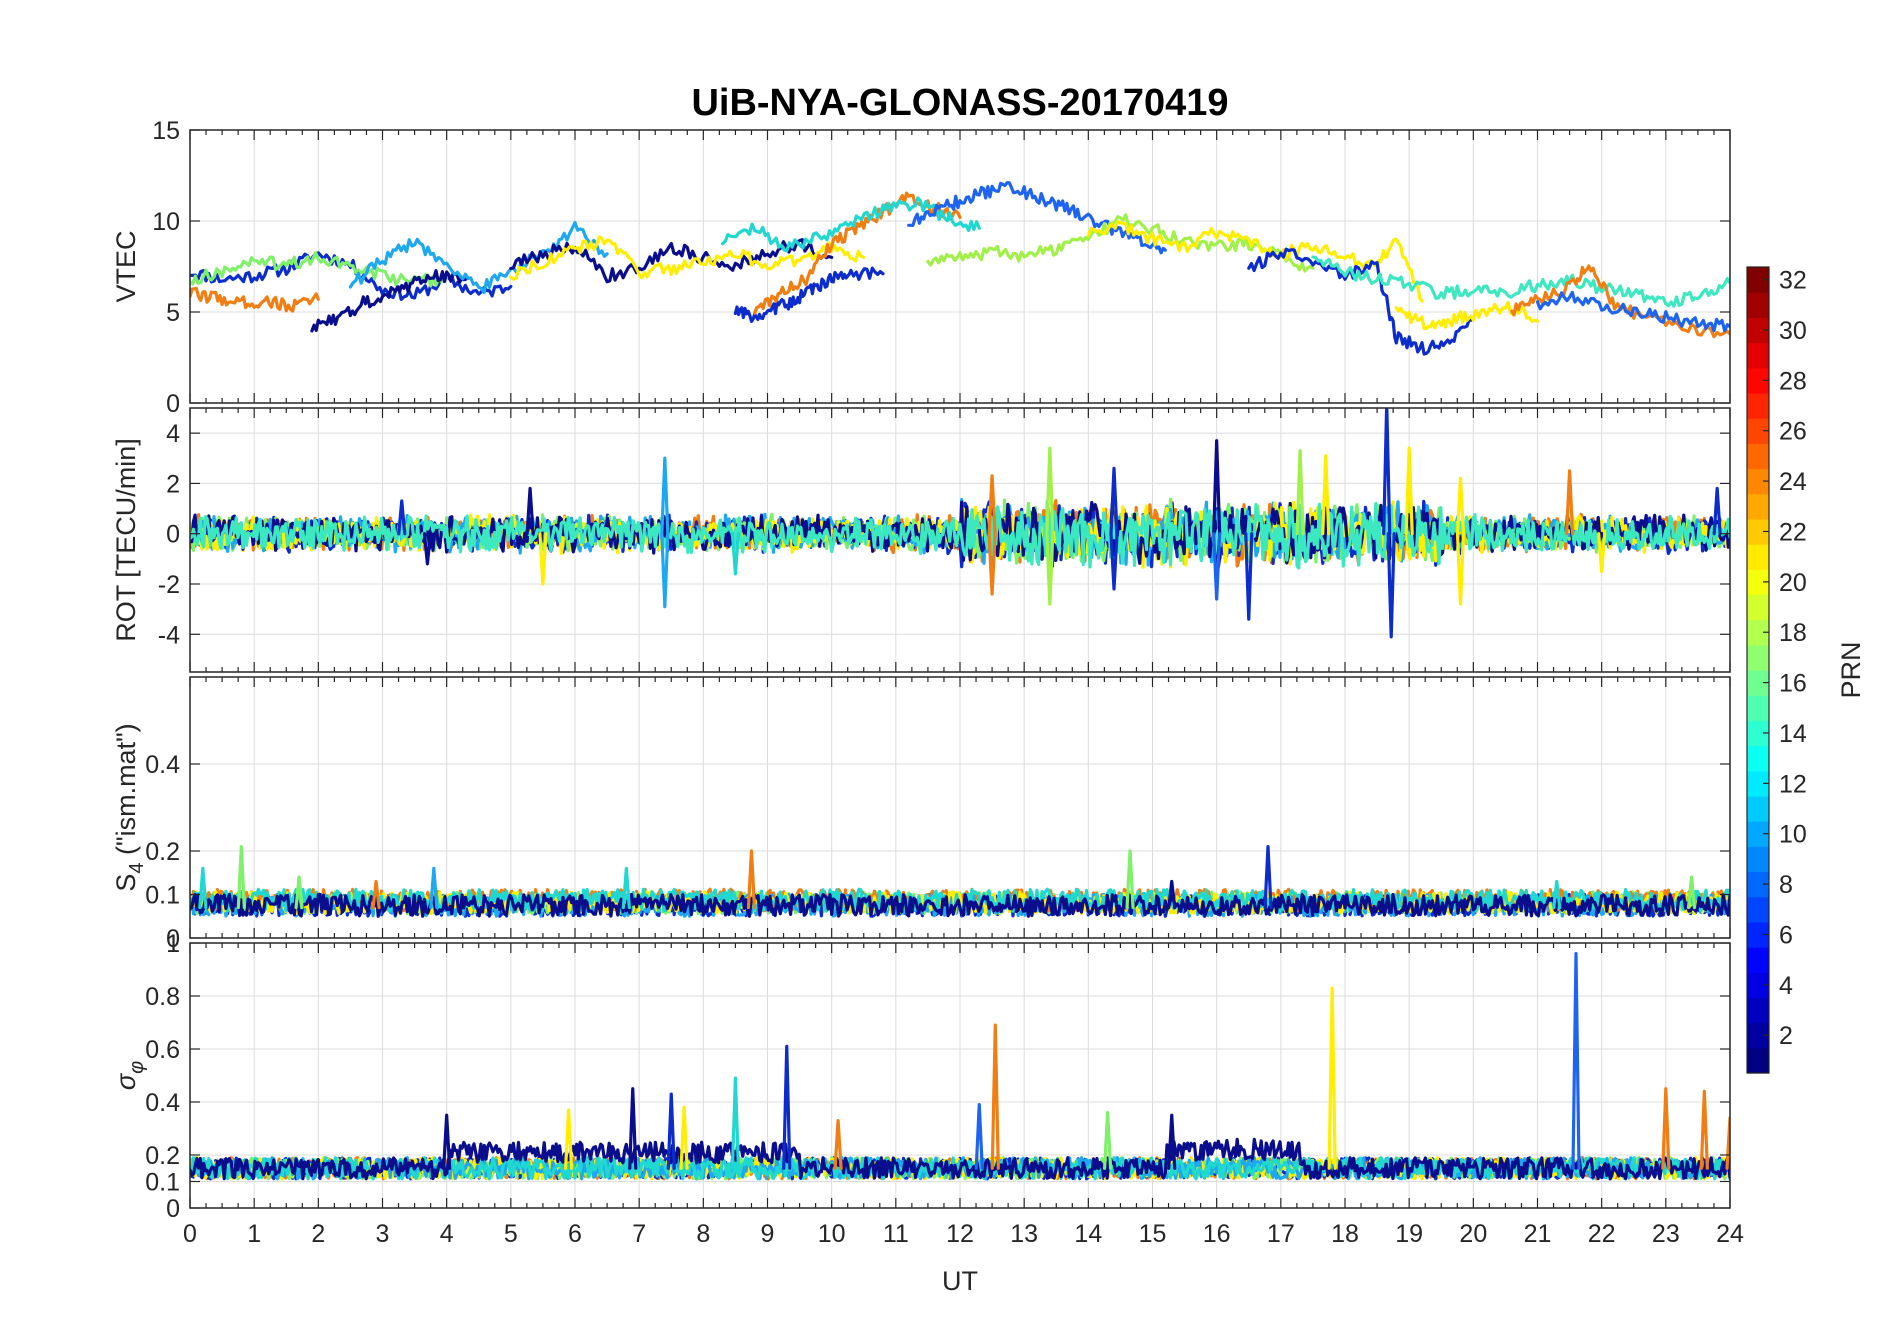  I want to click on x-tick-label: 2, so click(318, 1234).